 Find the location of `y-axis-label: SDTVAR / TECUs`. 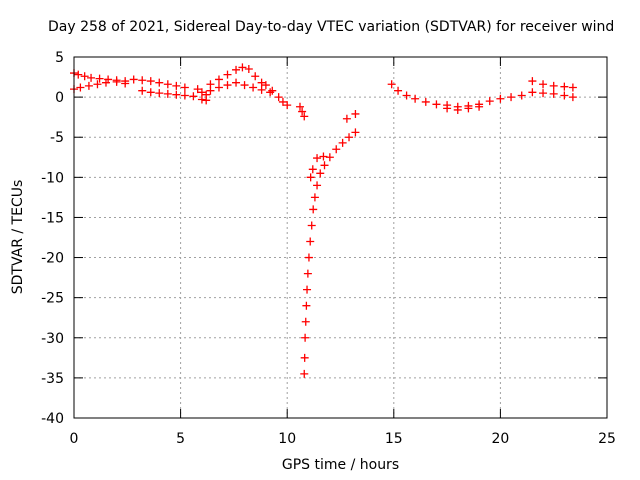

y-axis-label: SDTVAR / TECUs is located at coordinates (18, 237).